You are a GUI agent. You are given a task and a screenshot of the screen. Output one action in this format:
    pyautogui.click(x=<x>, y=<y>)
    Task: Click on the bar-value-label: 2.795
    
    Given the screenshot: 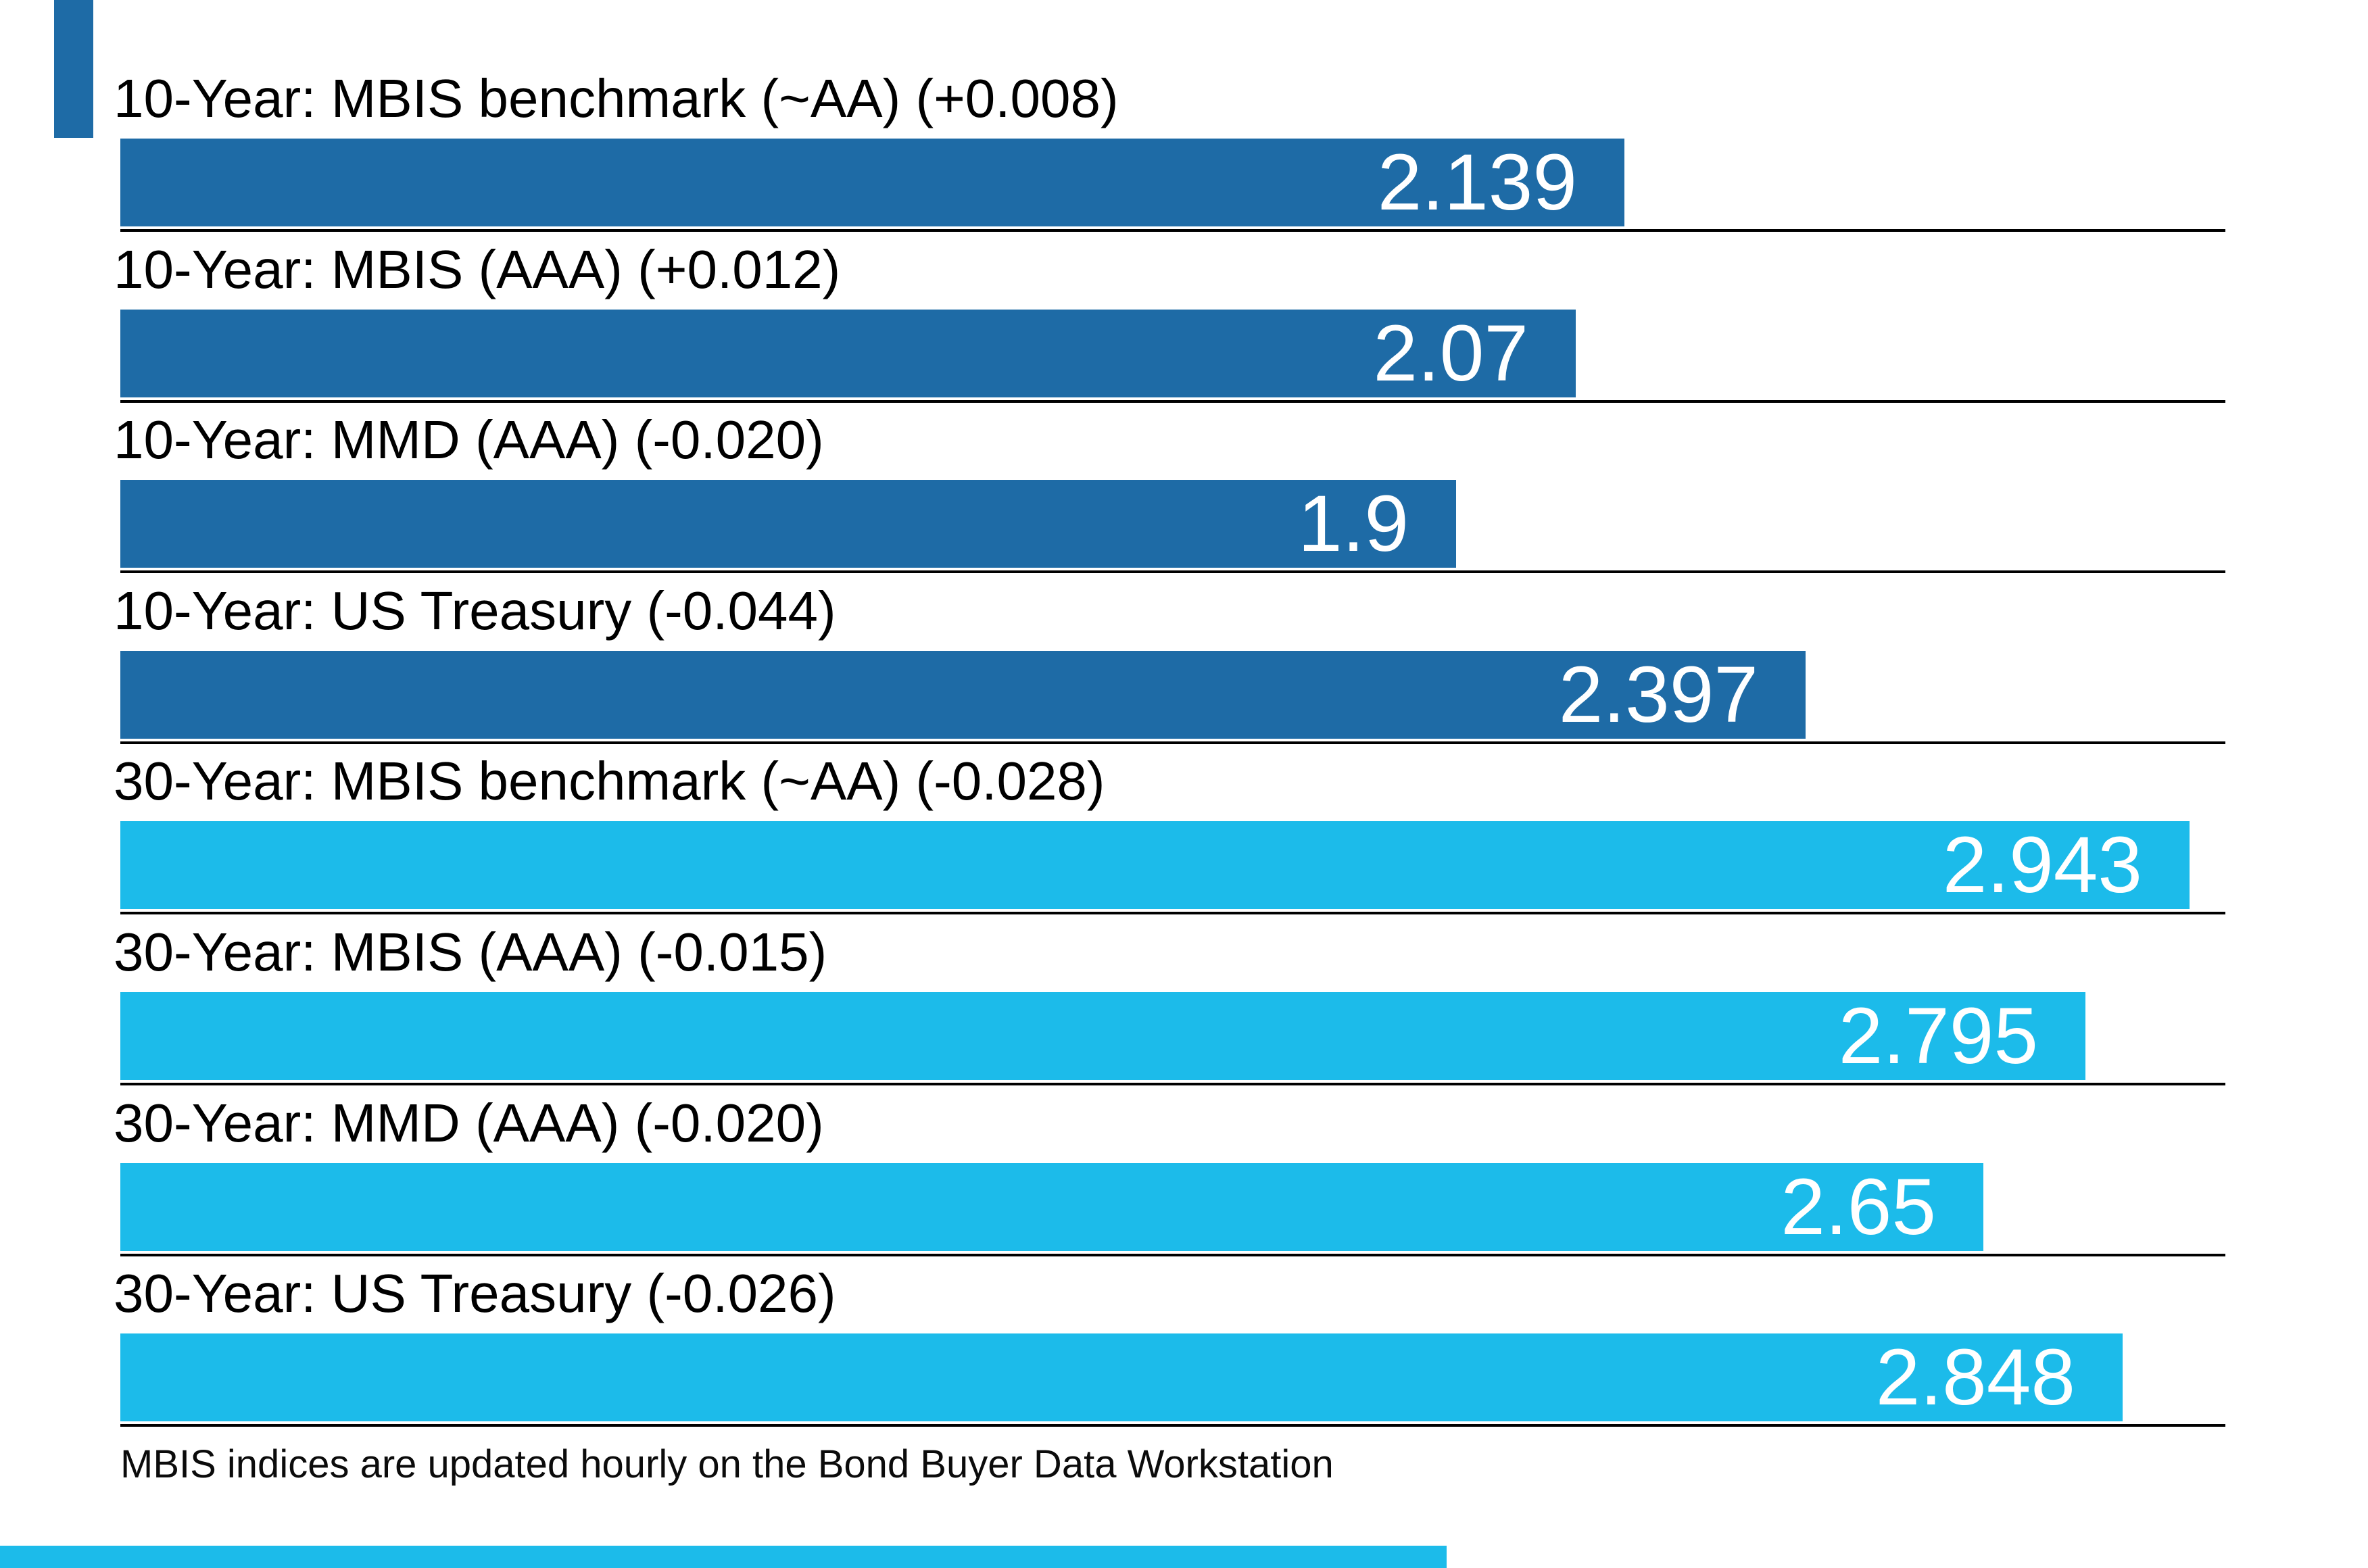 What is the action you would take?
    pyautogui.click(x=1938, y=1036)
    